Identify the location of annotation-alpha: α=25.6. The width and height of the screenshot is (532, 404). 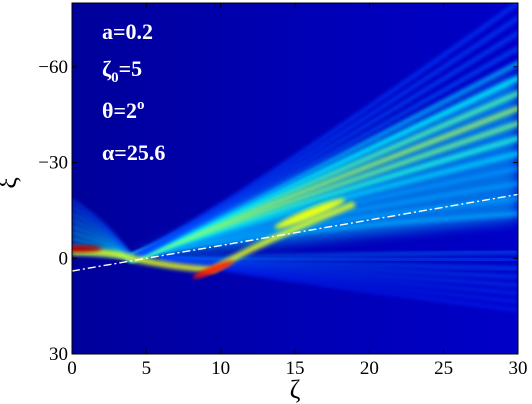
(133, 152).